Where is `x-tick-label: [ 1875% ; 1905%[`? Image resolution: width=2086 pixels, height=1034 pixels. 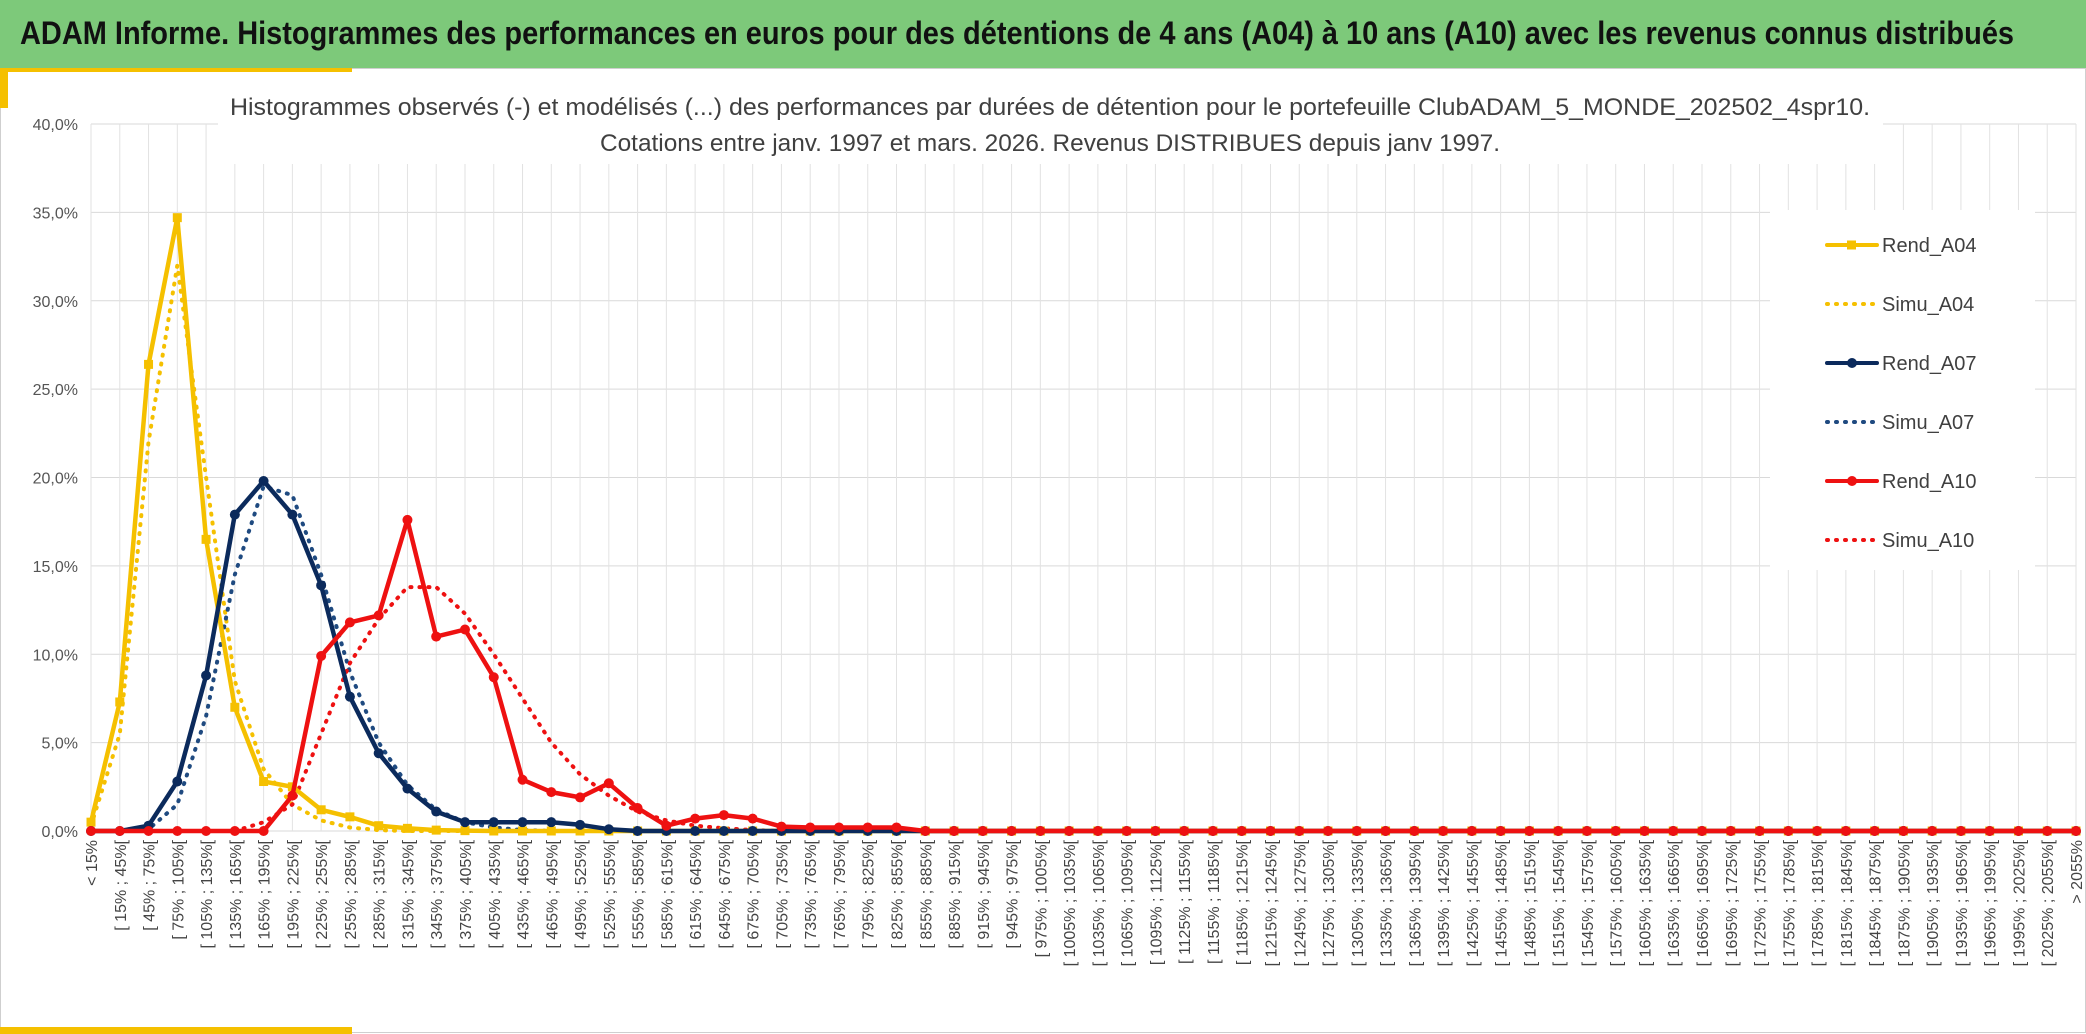
x-tick-label: [ 1875% ; 1905%[ is located at coordinates (1904, 902).